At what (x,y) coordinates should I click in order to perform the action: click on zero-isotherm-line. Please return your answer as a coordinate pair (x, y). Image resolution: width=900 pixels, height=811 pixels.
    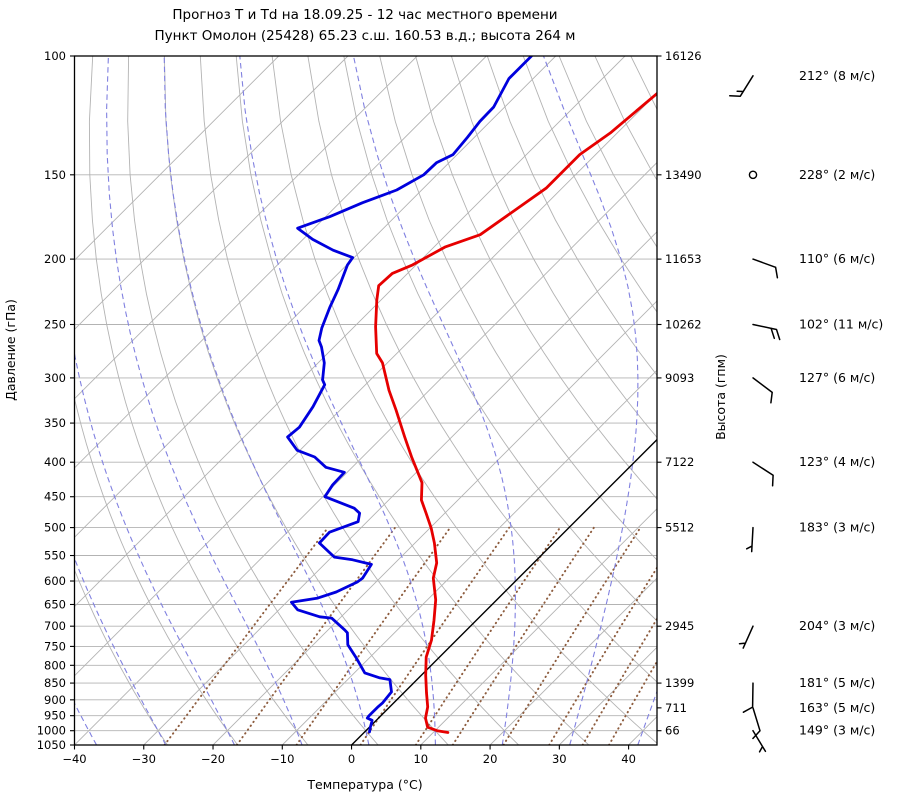
    Looking at the image, I should click on (504, 591).